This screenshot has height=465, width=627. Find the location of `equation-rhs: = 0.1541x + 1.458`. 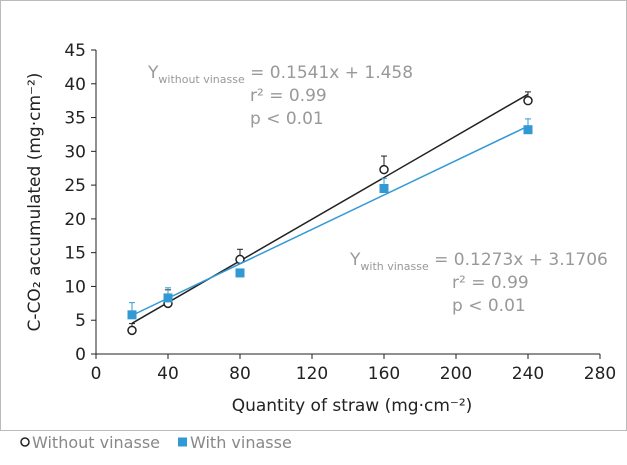

equation-rhs: = 0.1541x + 1.458 is located at coordinates (329, 73).